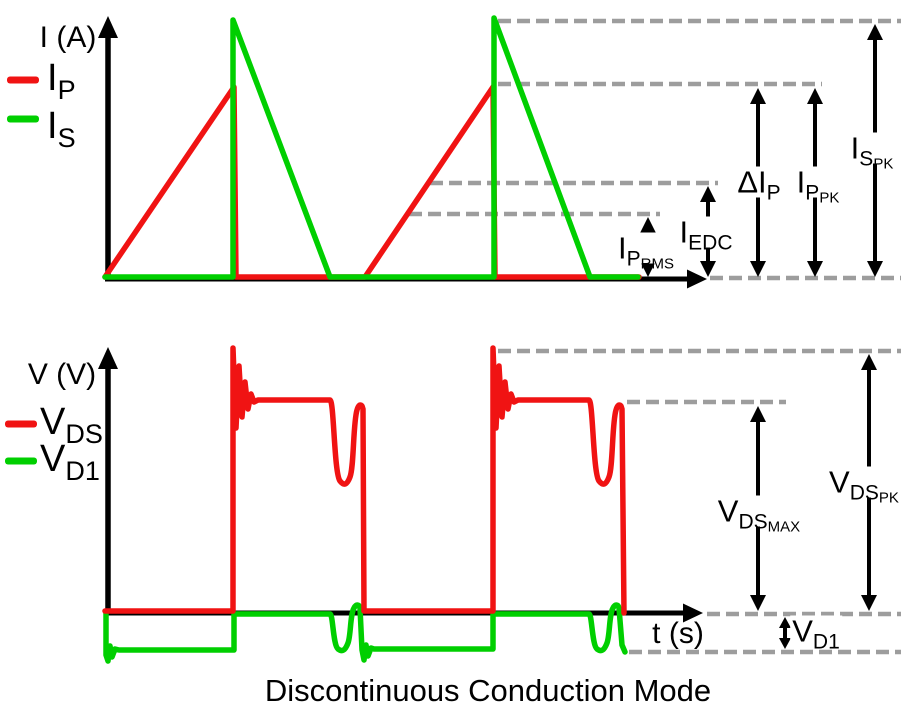 The image size is (915, 722). I want to click on time-axis-label: t (s), so click(678, 634).